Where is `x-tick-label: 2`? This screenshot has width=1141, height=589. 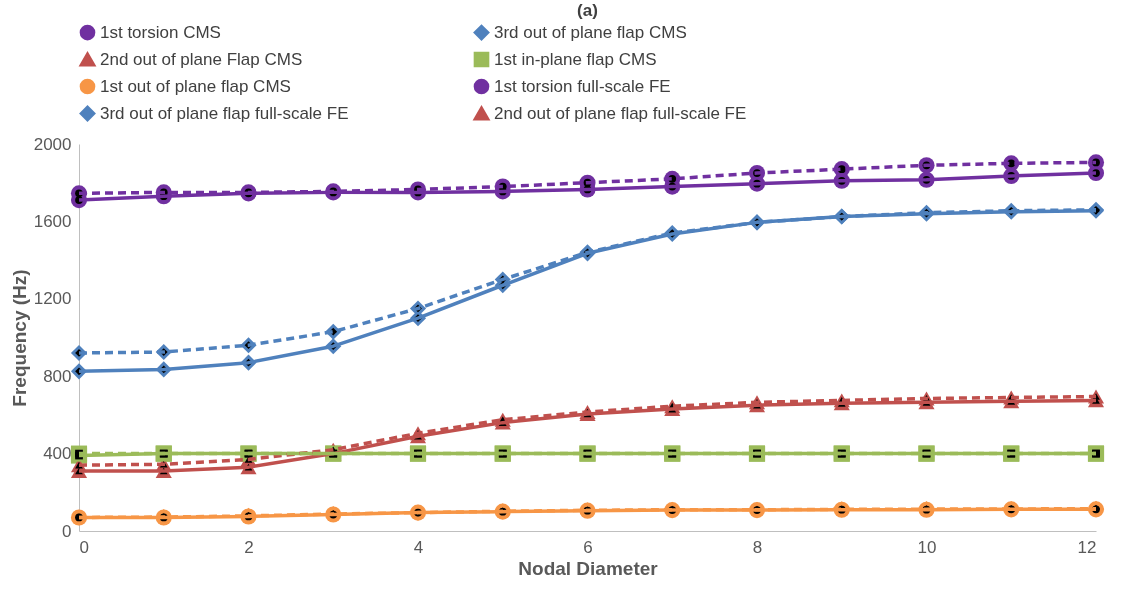
x-tick-label: 2 is located at coordinates (249, 547).